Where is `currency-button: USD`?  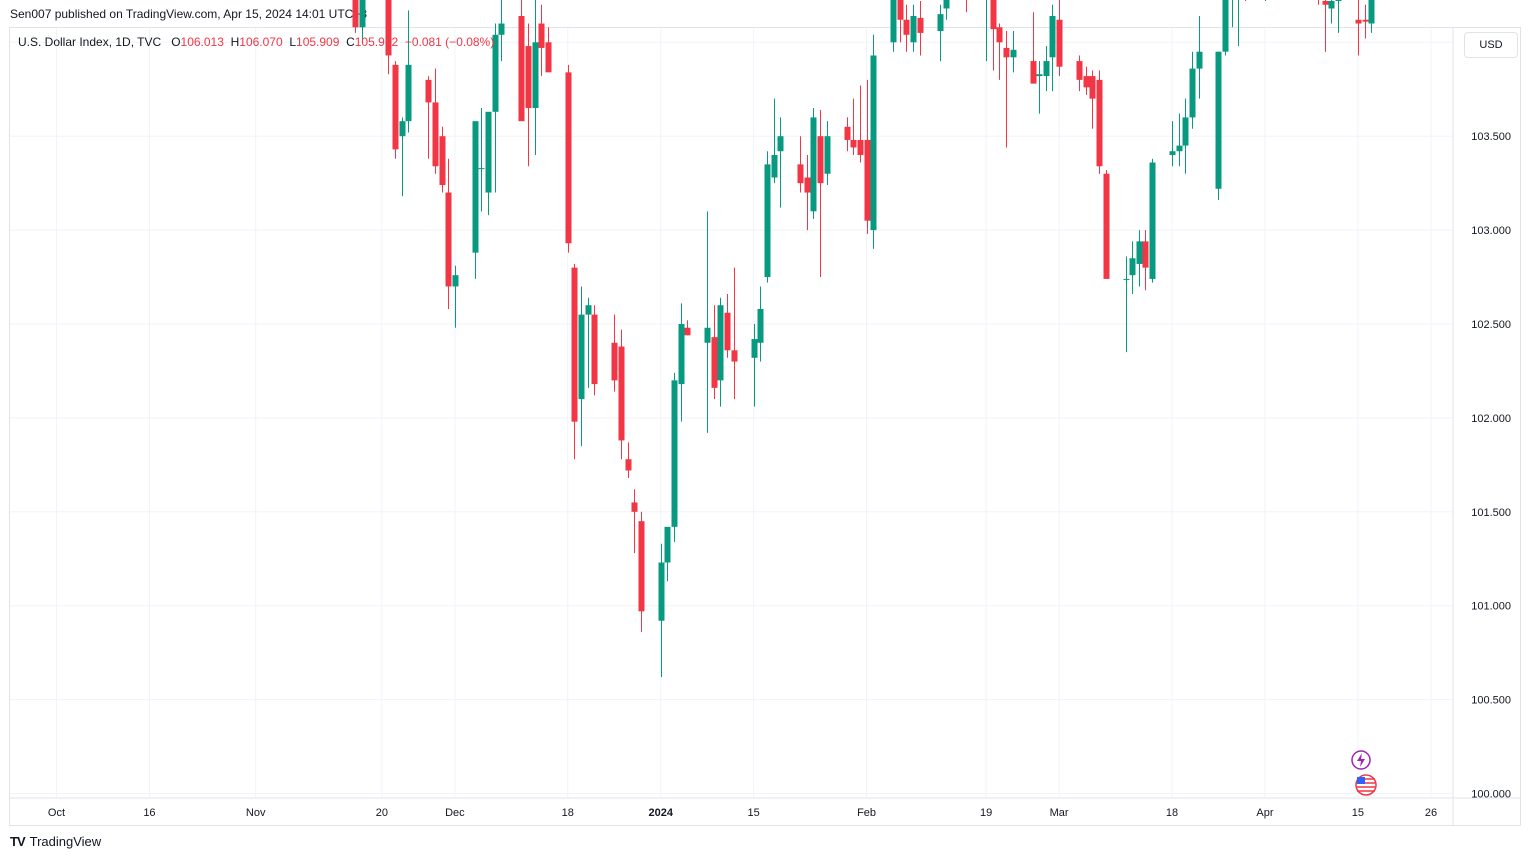 currency-button: USD is located at coordinates (1491, 45).